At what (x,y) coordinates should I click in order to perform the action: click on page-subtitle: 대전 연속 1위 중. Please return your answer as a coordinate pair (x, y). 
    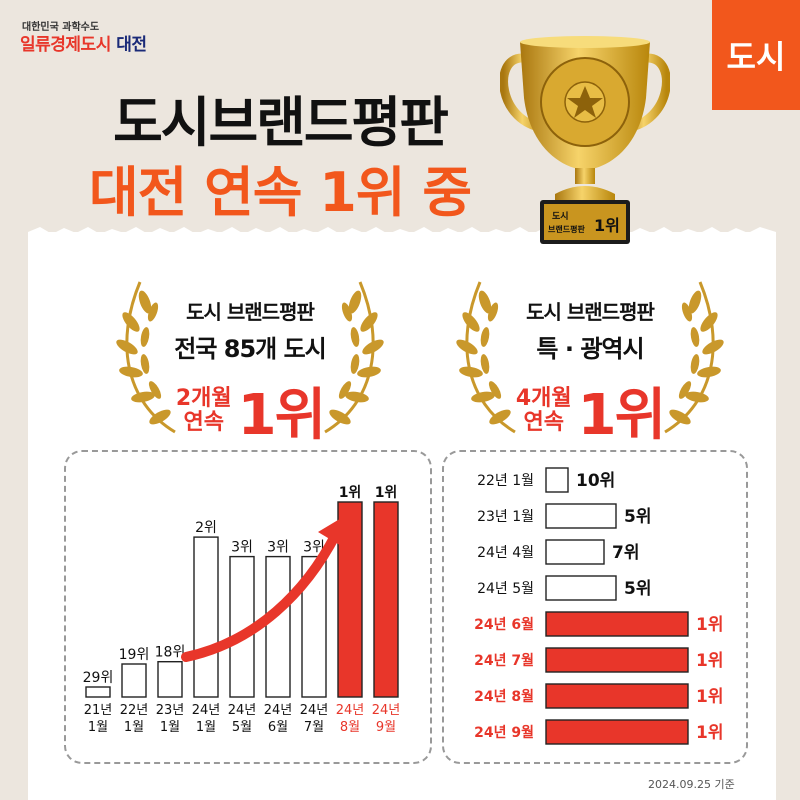
    Looking at the image, I should click on (280, 192).